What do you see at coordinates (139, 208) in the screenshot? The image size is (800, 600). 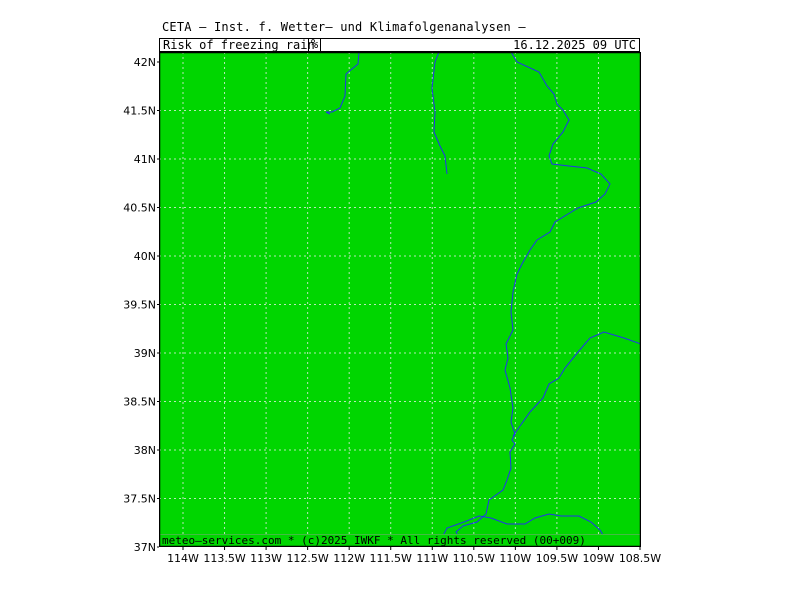 I see `latitude-tick-label: 40.5N` at bounding box center [139, 208].